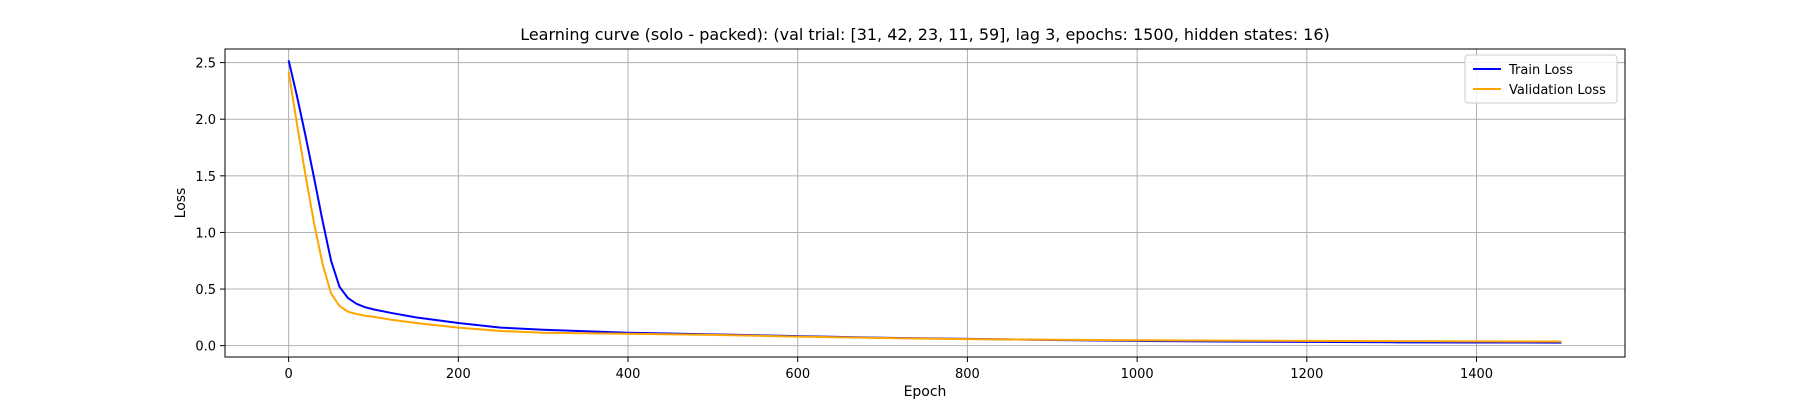 The height and width of the screenshot is (400, 1800). Describe the element at coordinates (205, 64) in the screenshot. I see `y-tick-label: 2.5` at that location.